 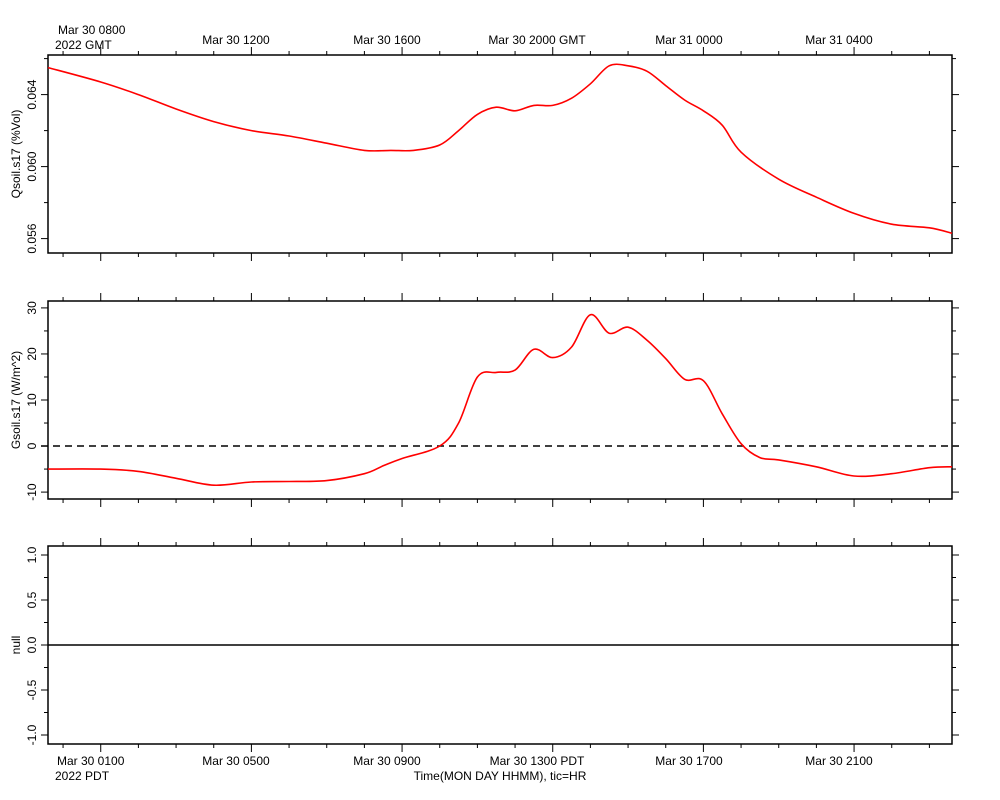 I want to click on y-tick-label: 0.060, so click(x=32, y=166).